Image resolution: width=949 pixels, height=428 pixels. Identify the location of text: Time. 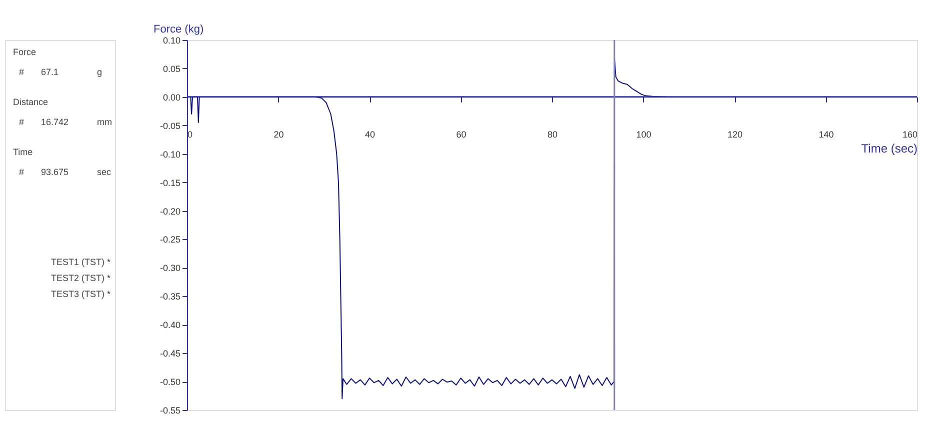
(23, 152).